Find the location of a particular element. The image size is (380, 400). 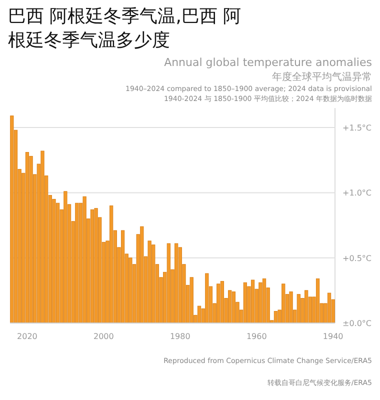

x-tick-label: 2020 is located at coordinates (27, 336).